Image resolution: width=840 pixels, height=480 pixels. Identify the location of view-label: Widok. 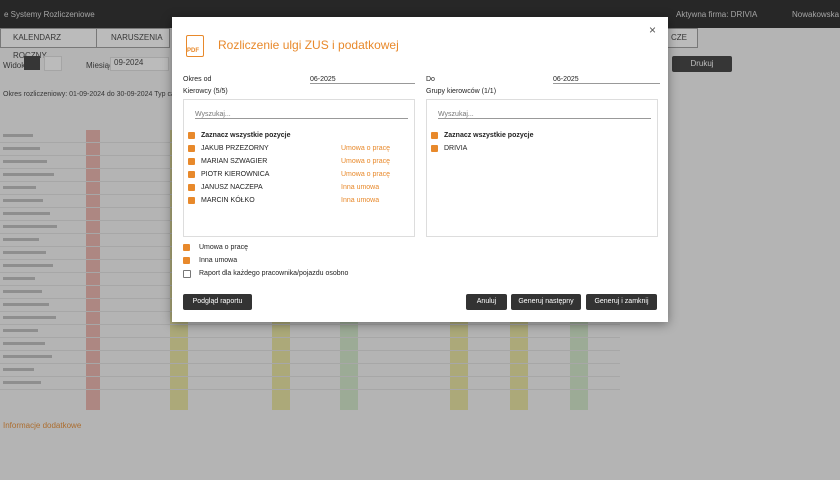
(14, 65).